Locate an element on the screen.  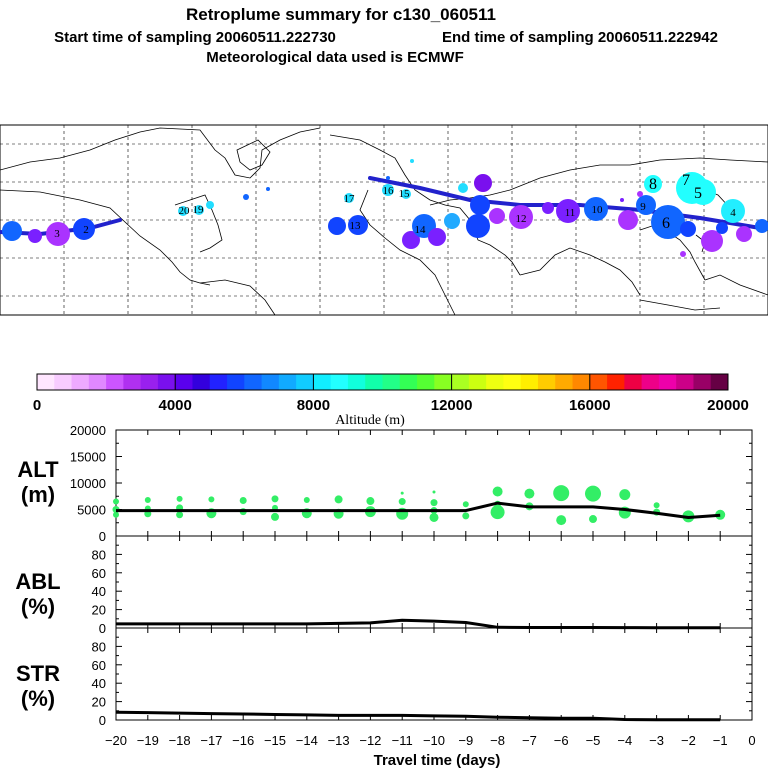
y-tick-label: 20000 is located at coordinates (88, 430).